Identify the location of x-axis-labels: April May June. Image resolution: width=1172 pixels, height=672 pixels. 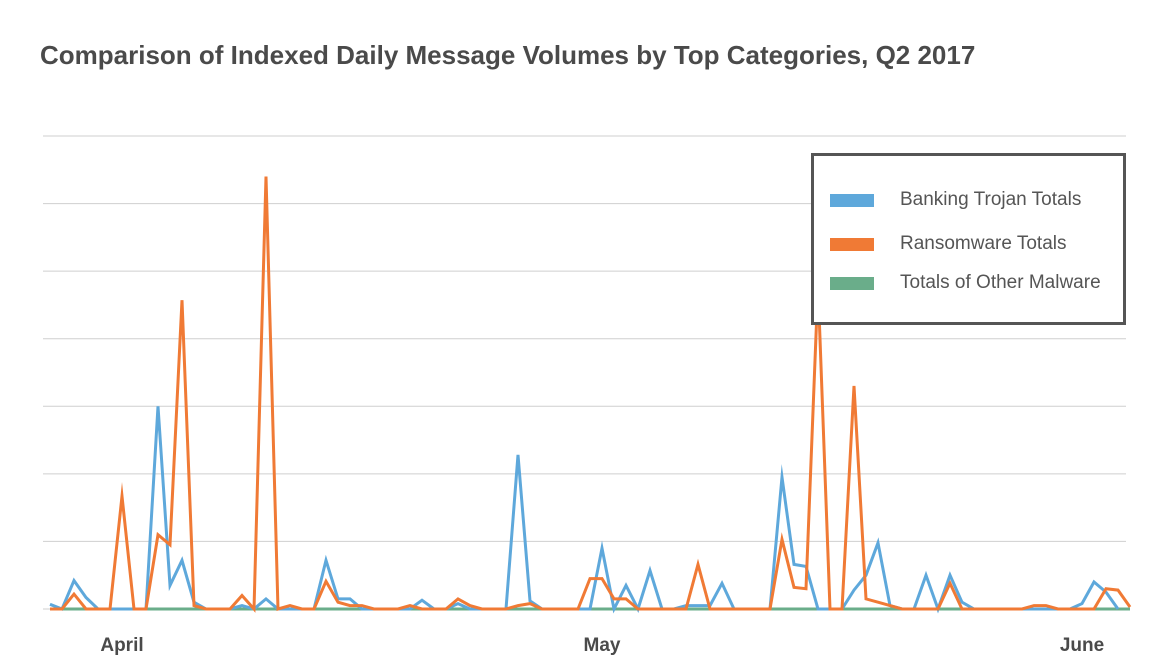
(602, 645).